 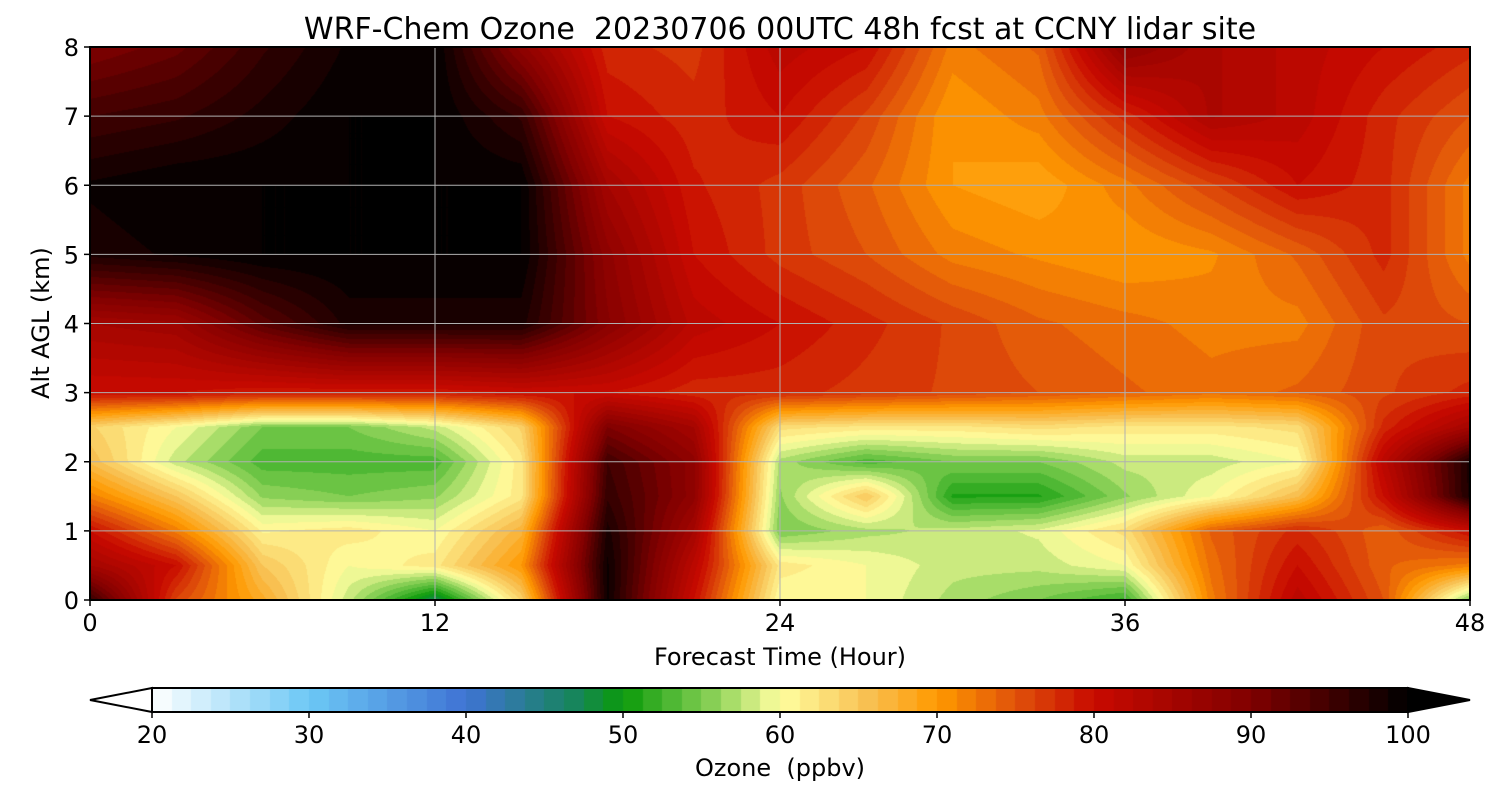 I want to click on colorbar-tick-label: 80, so click(x=1094, y=735).